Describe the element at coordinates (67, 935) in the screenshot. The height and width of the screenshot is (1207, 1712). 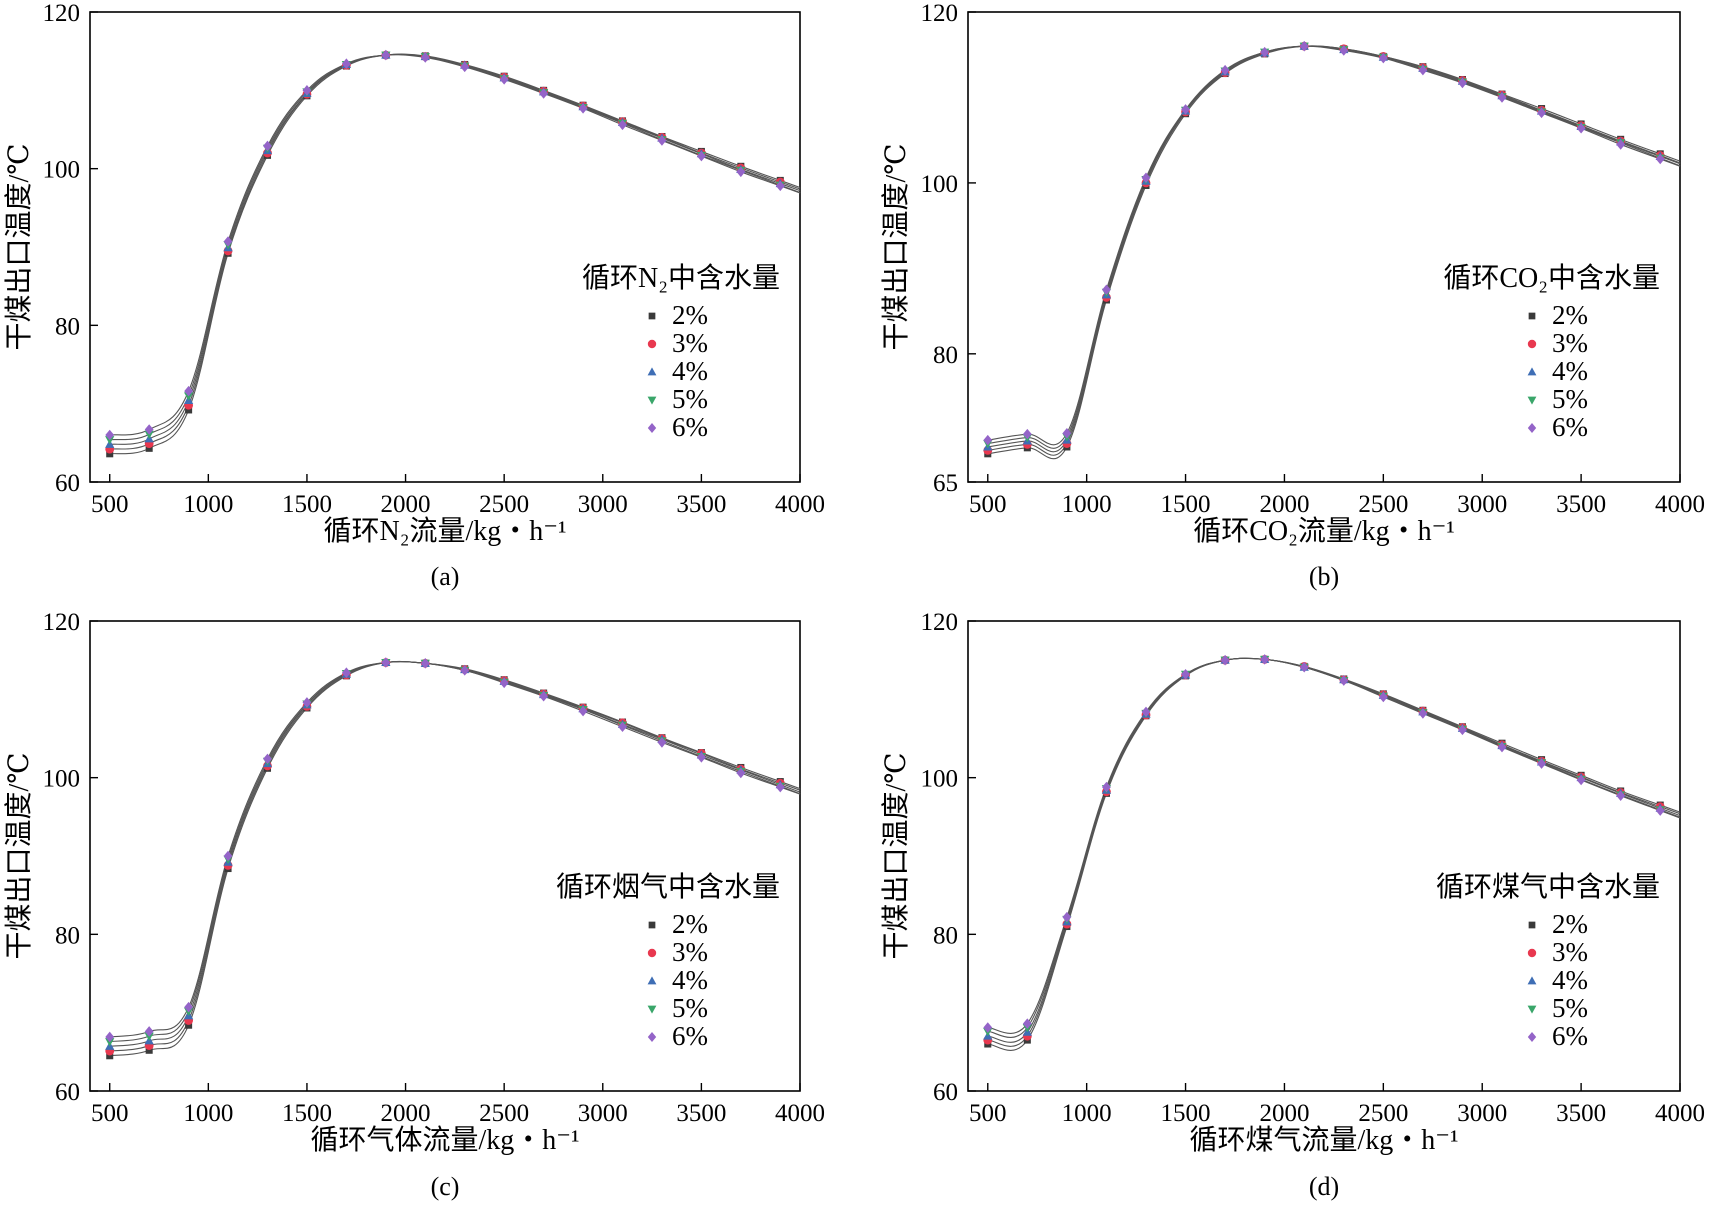
I see `y-tick-label: 80` at that location.